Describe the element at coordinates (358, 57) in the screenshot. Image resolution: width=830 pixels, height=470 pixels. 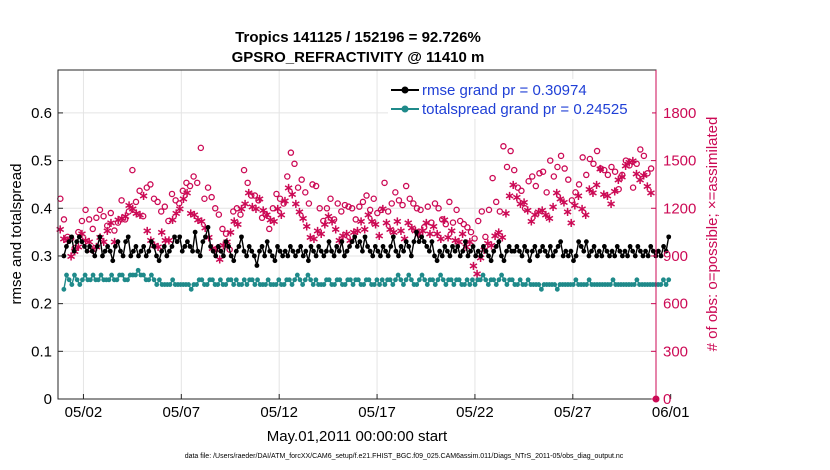
I see `chart-subtitle: GPSRO_REFRACTIVITY @ 11410 m` at that location.